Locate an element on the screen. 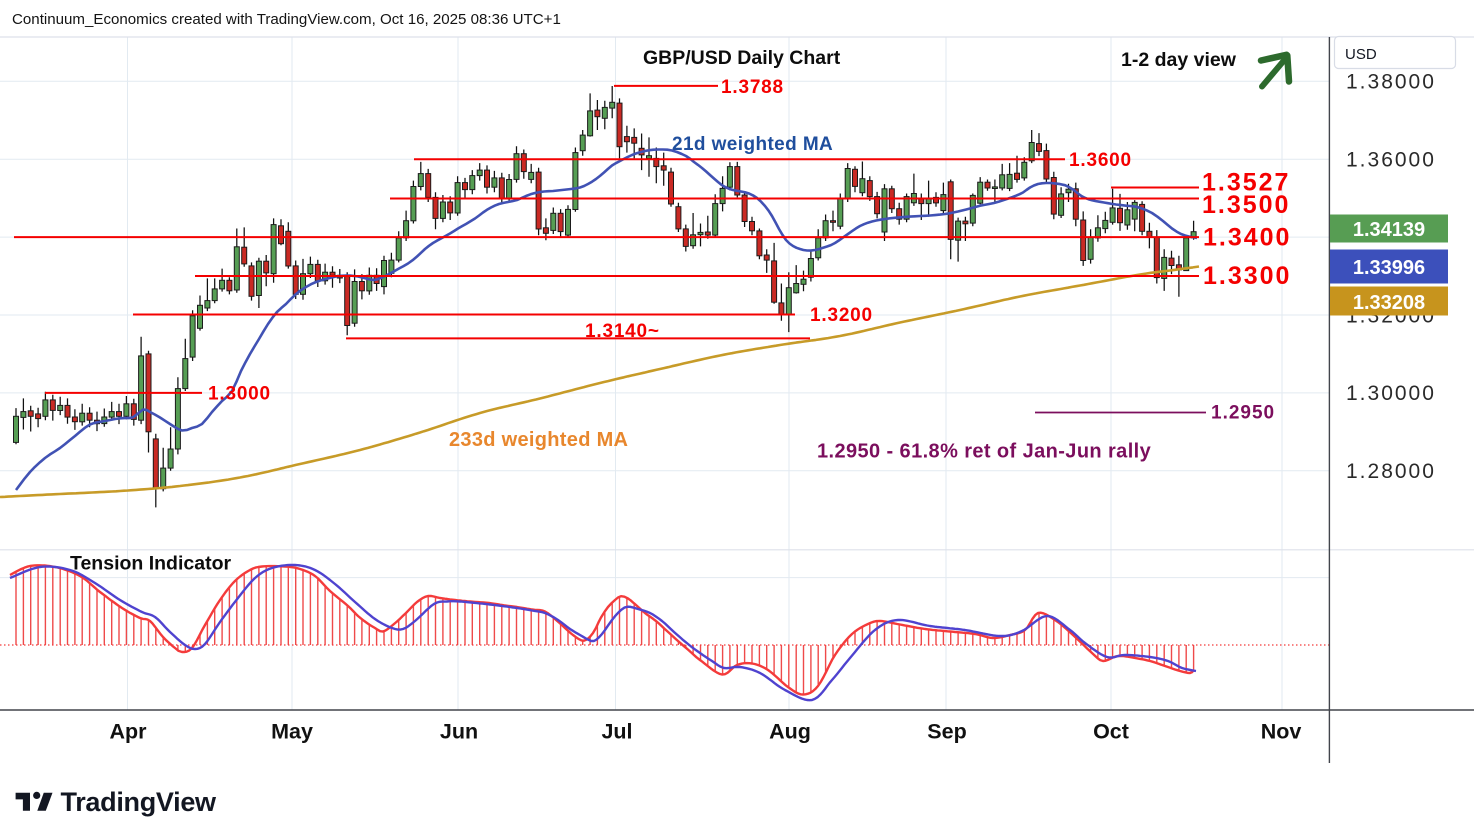  svg-text: 1.3200 is located at coordinates (841, 315).